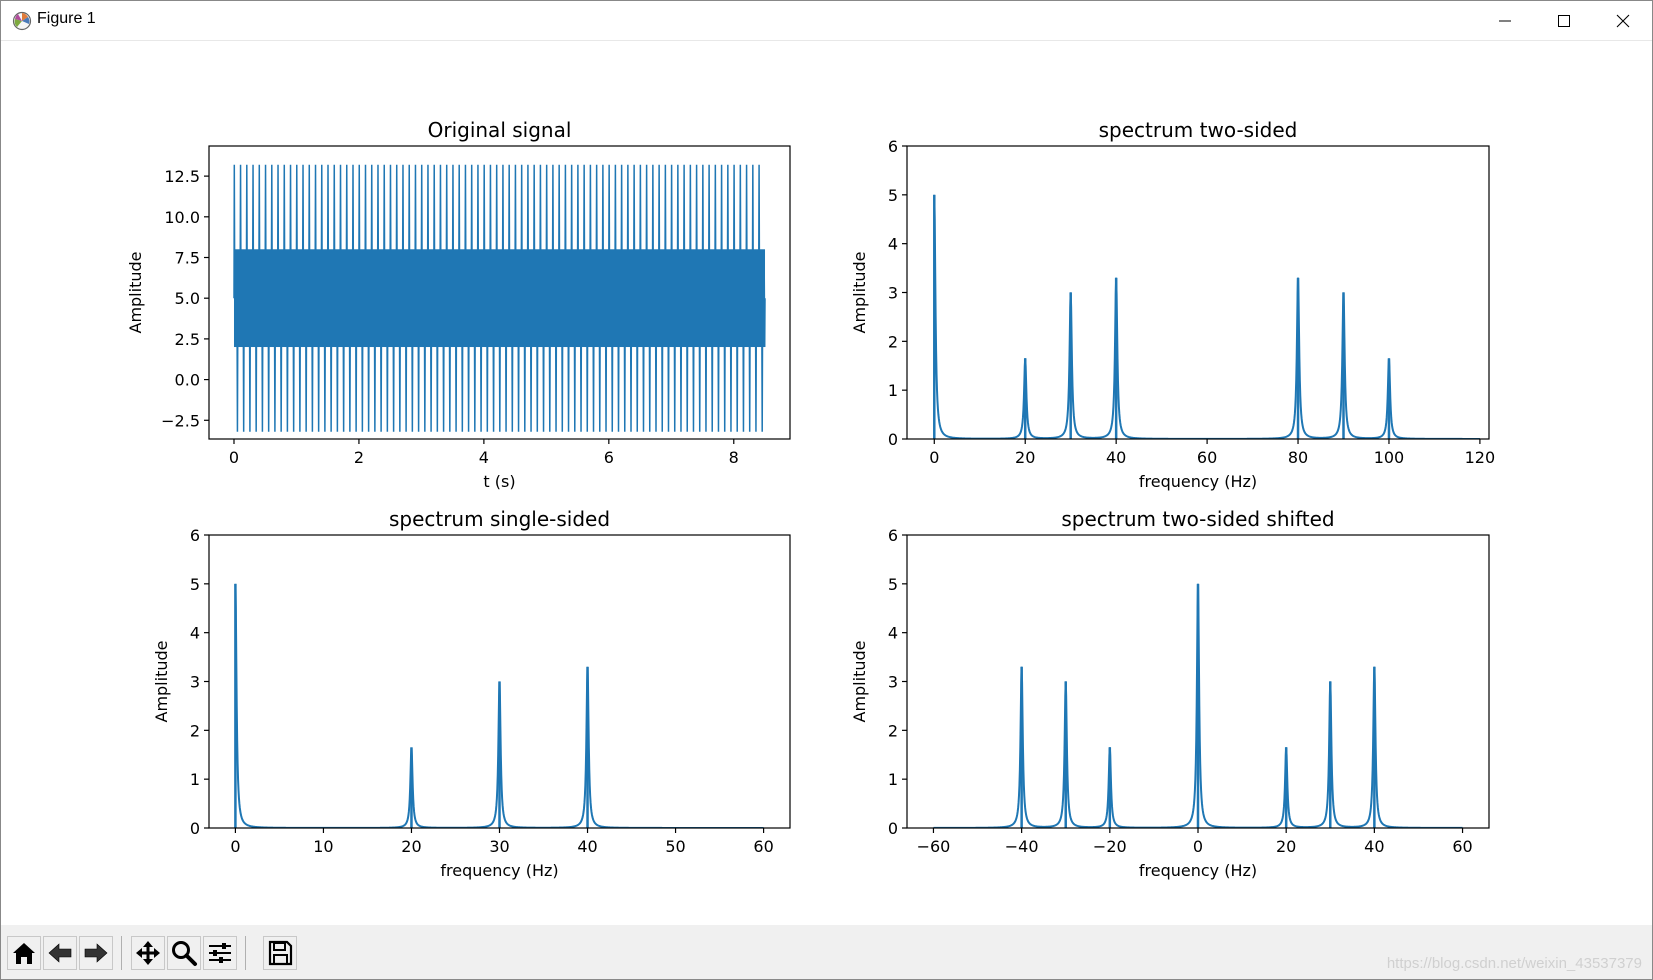  I want to click on chart-title: Original signal, so click(500, 130).